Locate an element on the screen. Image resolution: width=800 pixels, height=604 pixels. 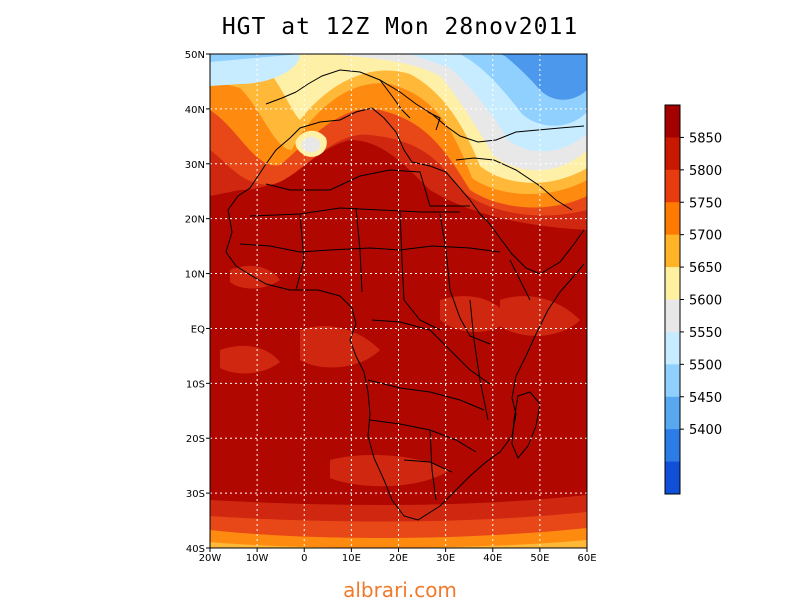
cutoff-low-core is located at coordinates (311, 144).